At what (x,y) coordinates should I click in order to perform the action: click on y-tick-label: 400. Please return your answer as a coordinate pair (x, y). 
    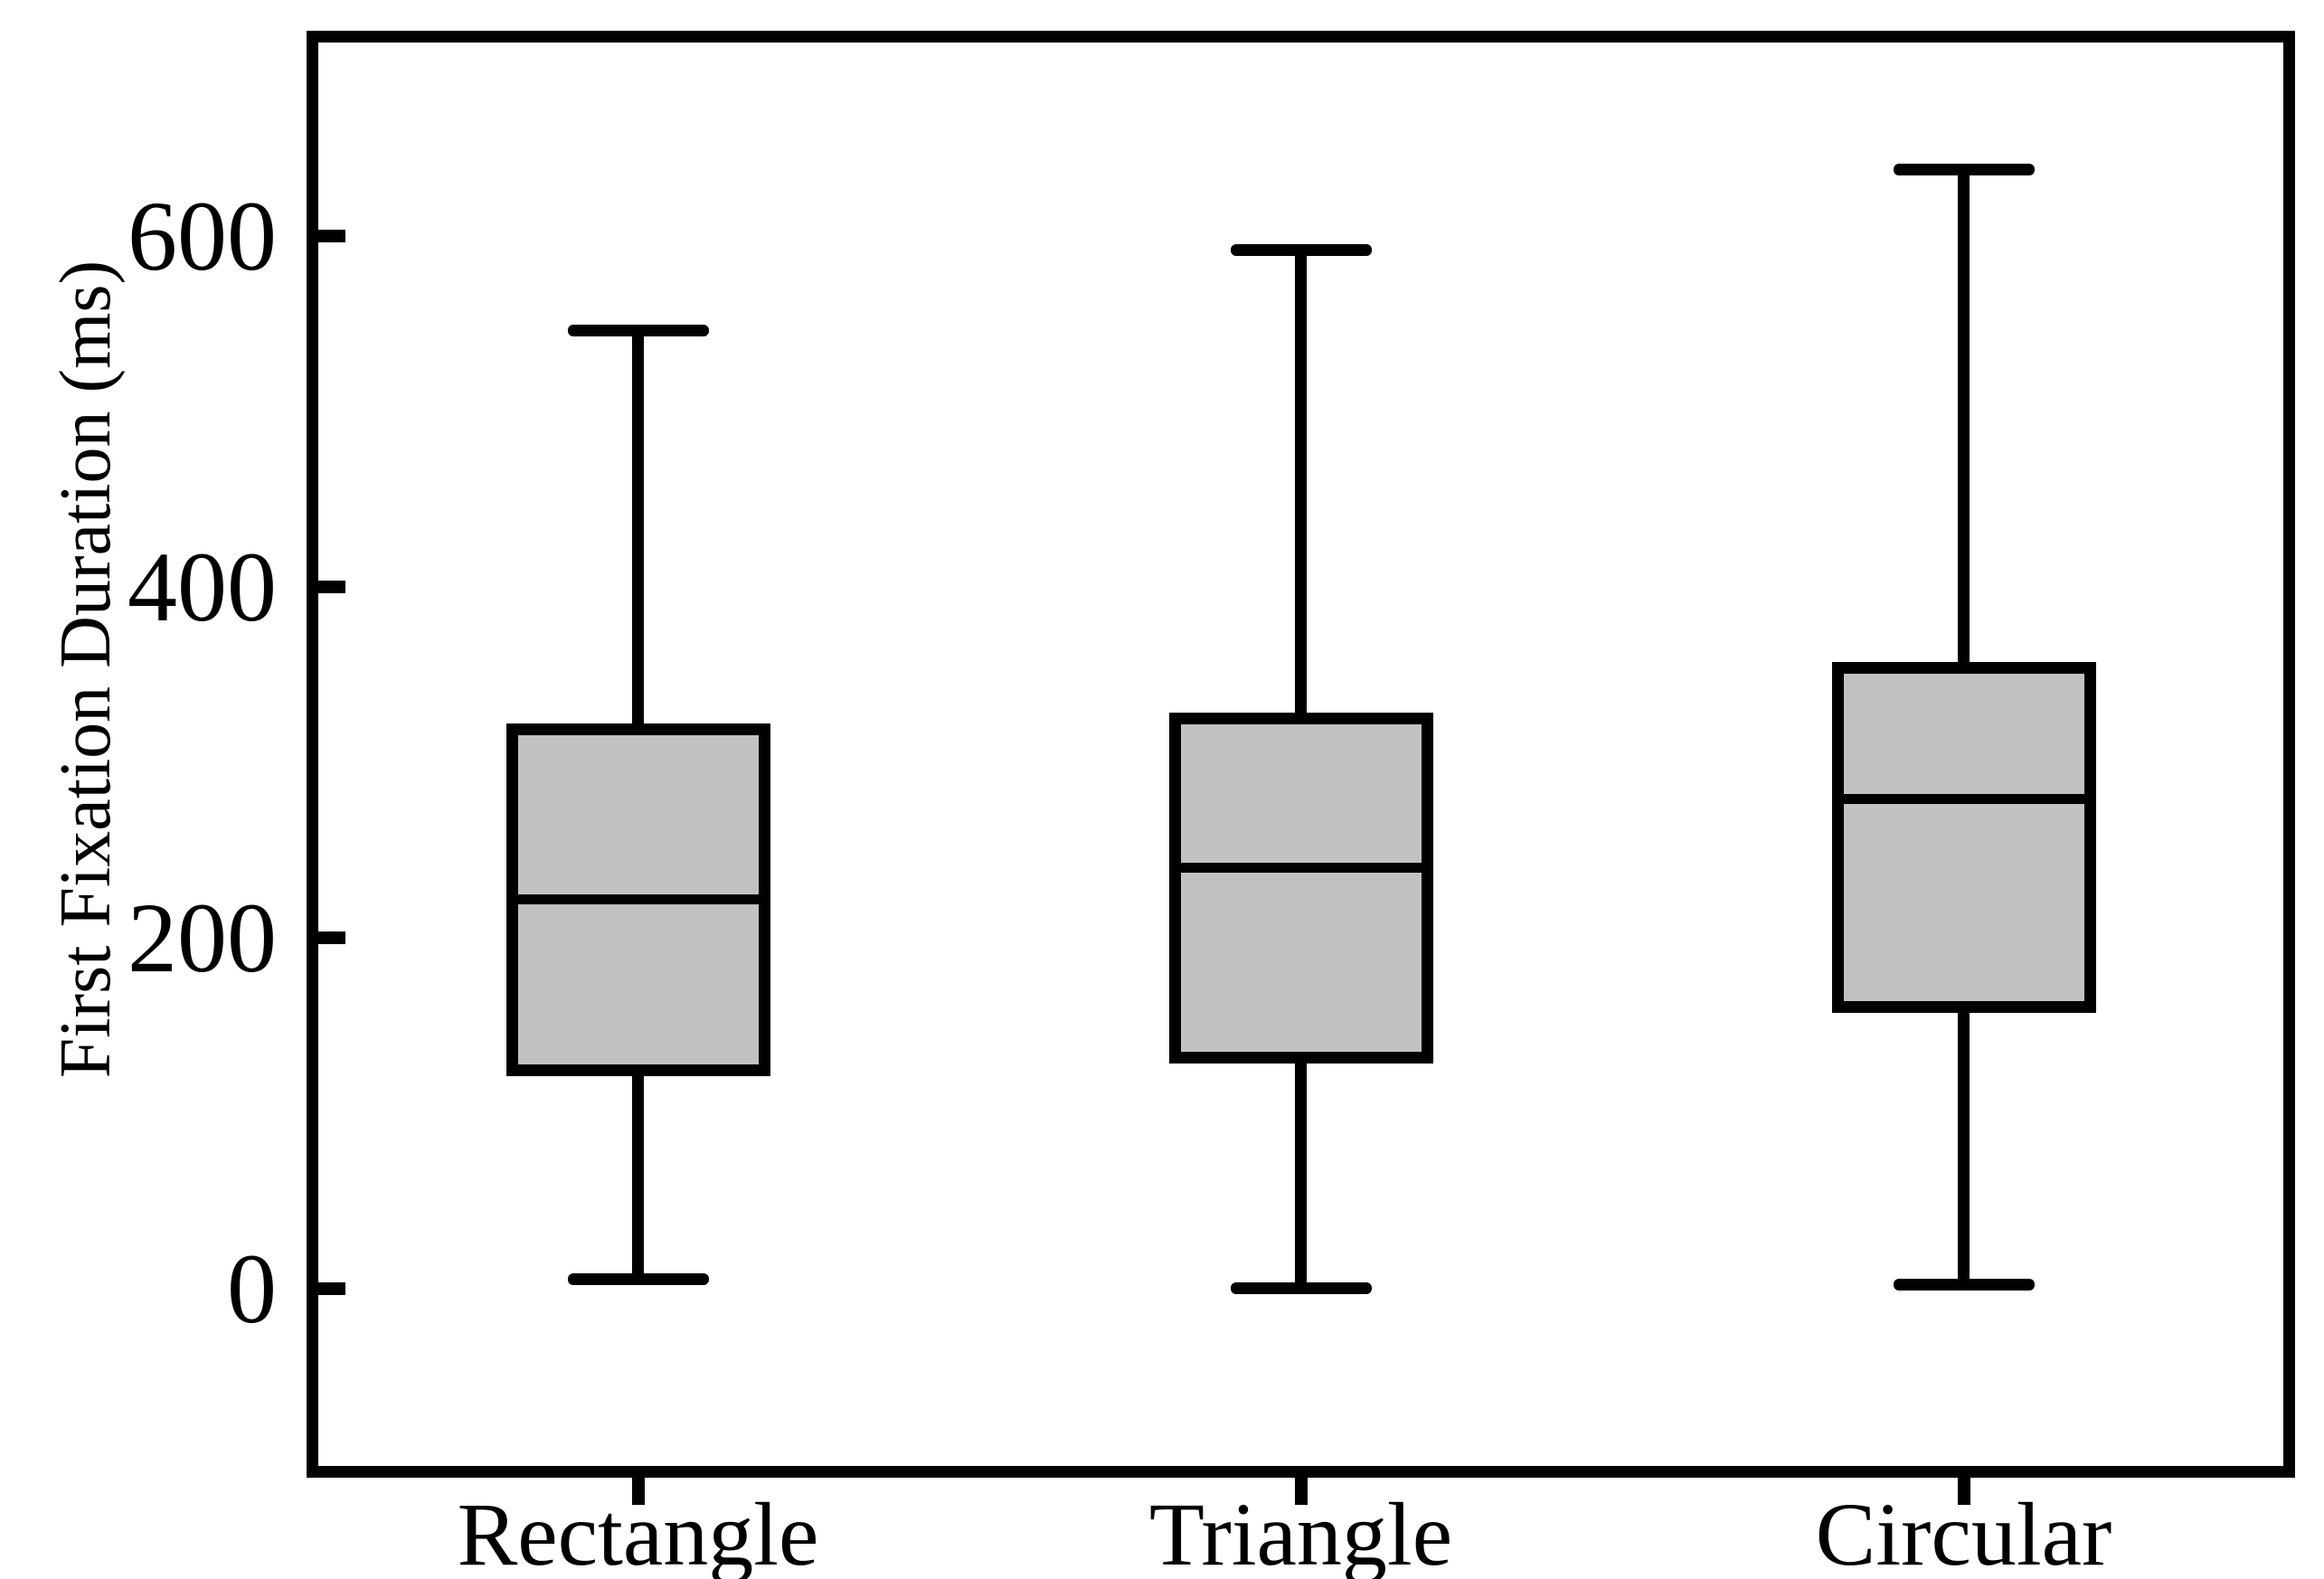
    Looking at the image, I should click on (203, 587).